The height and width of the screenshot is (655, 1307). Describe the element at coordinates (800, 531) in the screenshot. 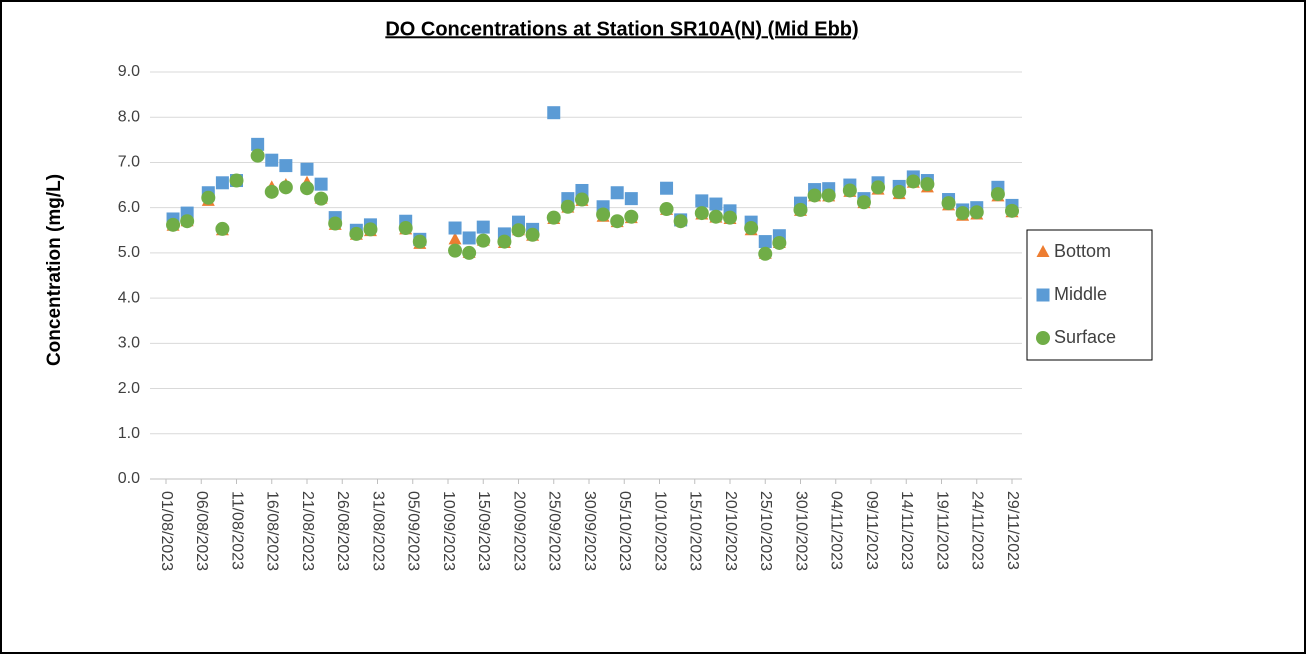

I see `x-tick-label: 30/10/2023` at that location.